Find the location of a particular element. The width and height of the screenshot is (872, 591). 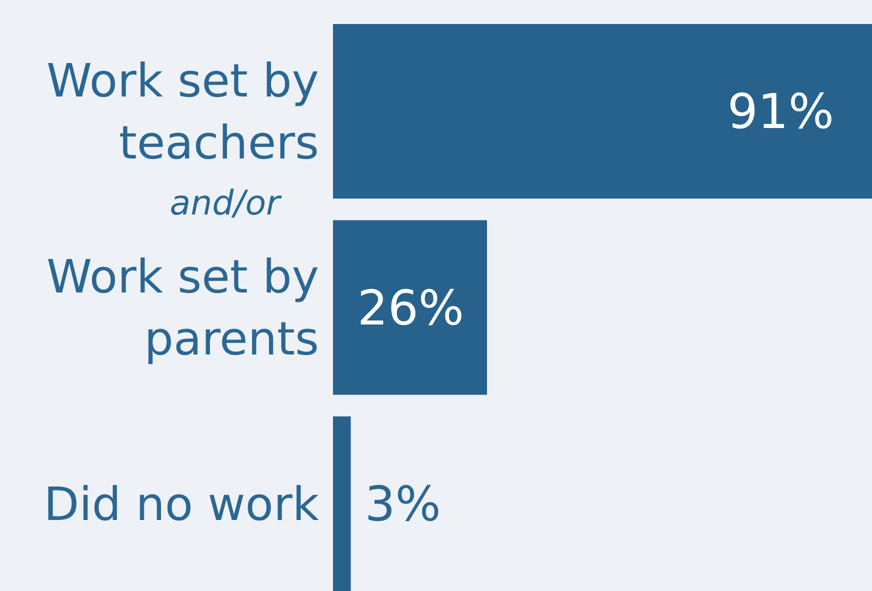

data-label: 91% is located at coordinates (780, 112).